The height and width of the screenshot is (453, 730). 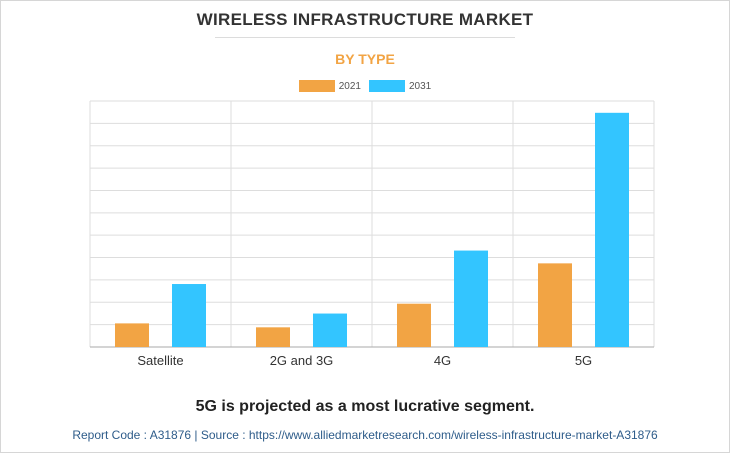 I want to click on chart-title: WIRELESS INFRASTRUCTURE MARKET, so click(x=365, y=19).